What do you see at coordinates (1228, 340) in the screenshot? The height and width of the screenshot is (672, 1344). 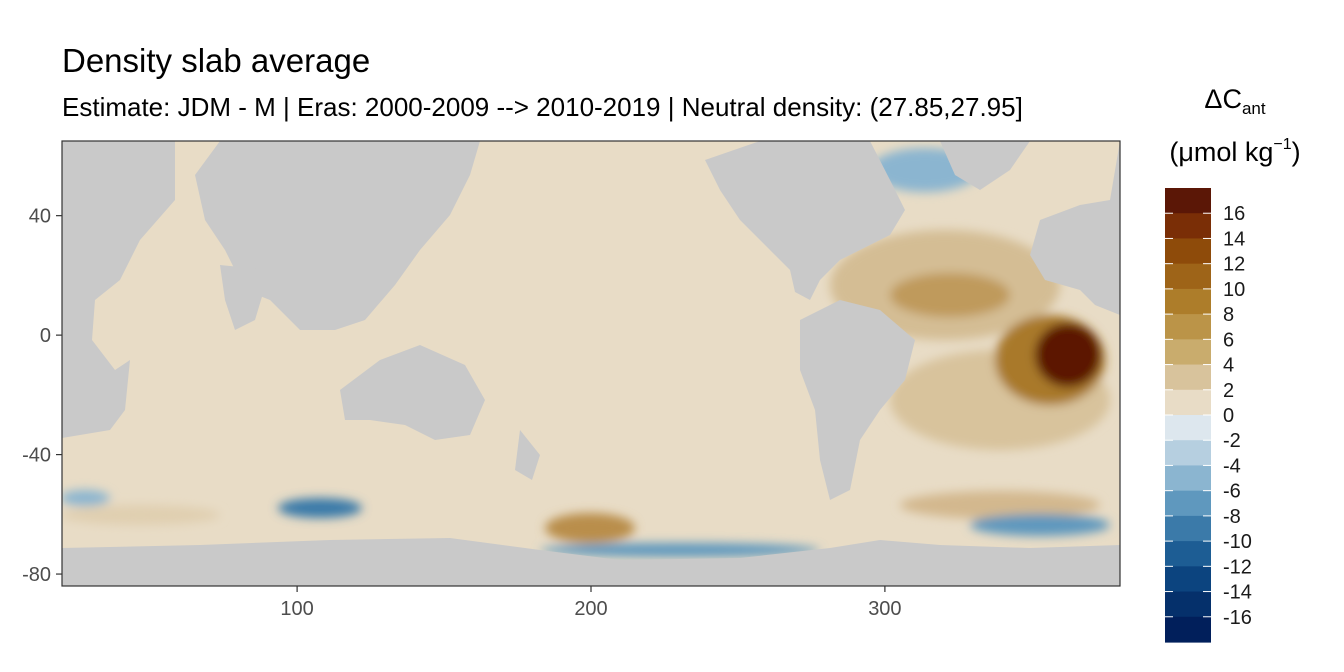 I see `legend-label: 6` at bounding box center [1228, 340].